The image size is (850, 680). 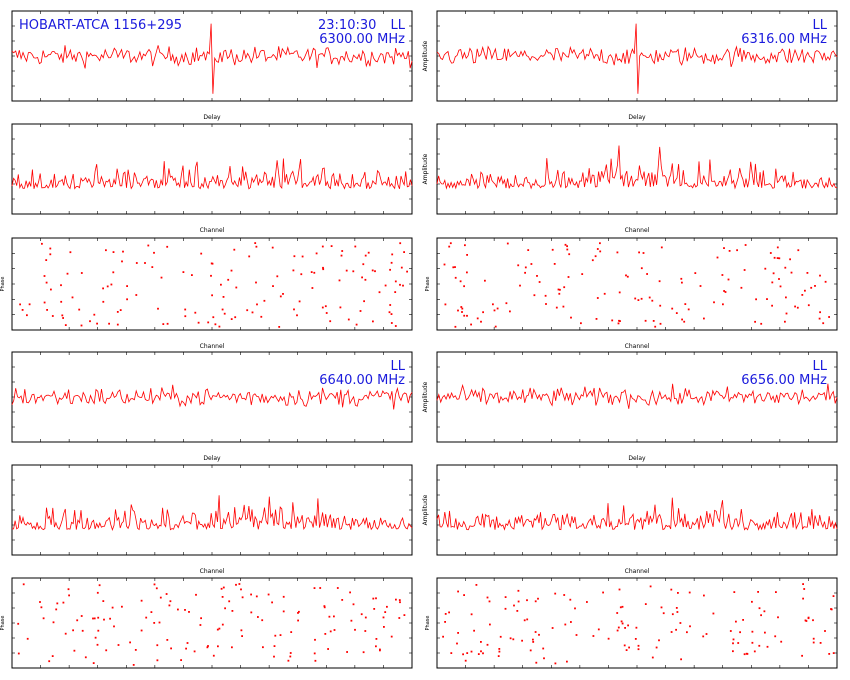 What do you see at coordinates (784, 380) in the screenshot?
I see `frequency-label-band-4: 6656.00 MHz` at bounding box center [784, 380].